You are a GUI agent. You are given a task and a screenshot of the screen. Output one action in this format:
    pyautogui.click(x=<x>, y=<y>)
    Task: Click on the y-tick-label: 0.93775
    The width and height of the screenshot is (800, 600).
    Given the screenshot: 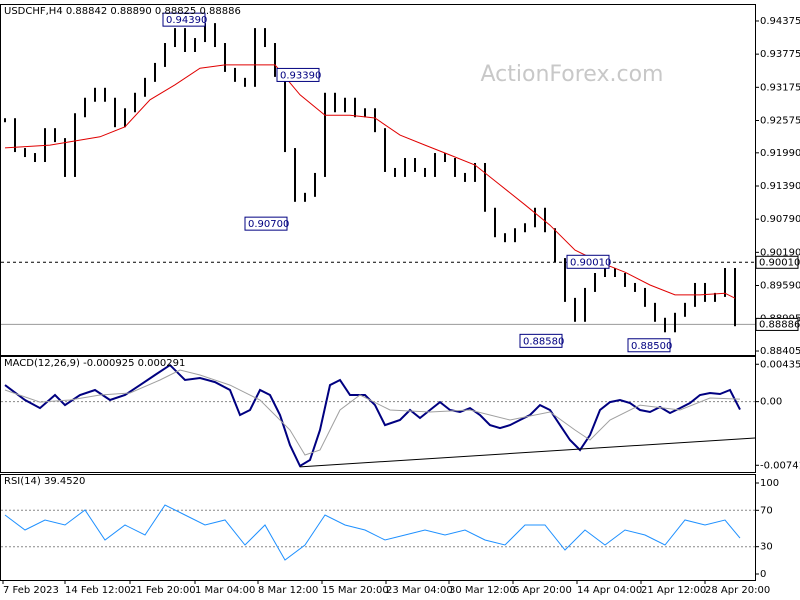 What is the action you would take?
    pyautogui.click(x=780, y=54)
    